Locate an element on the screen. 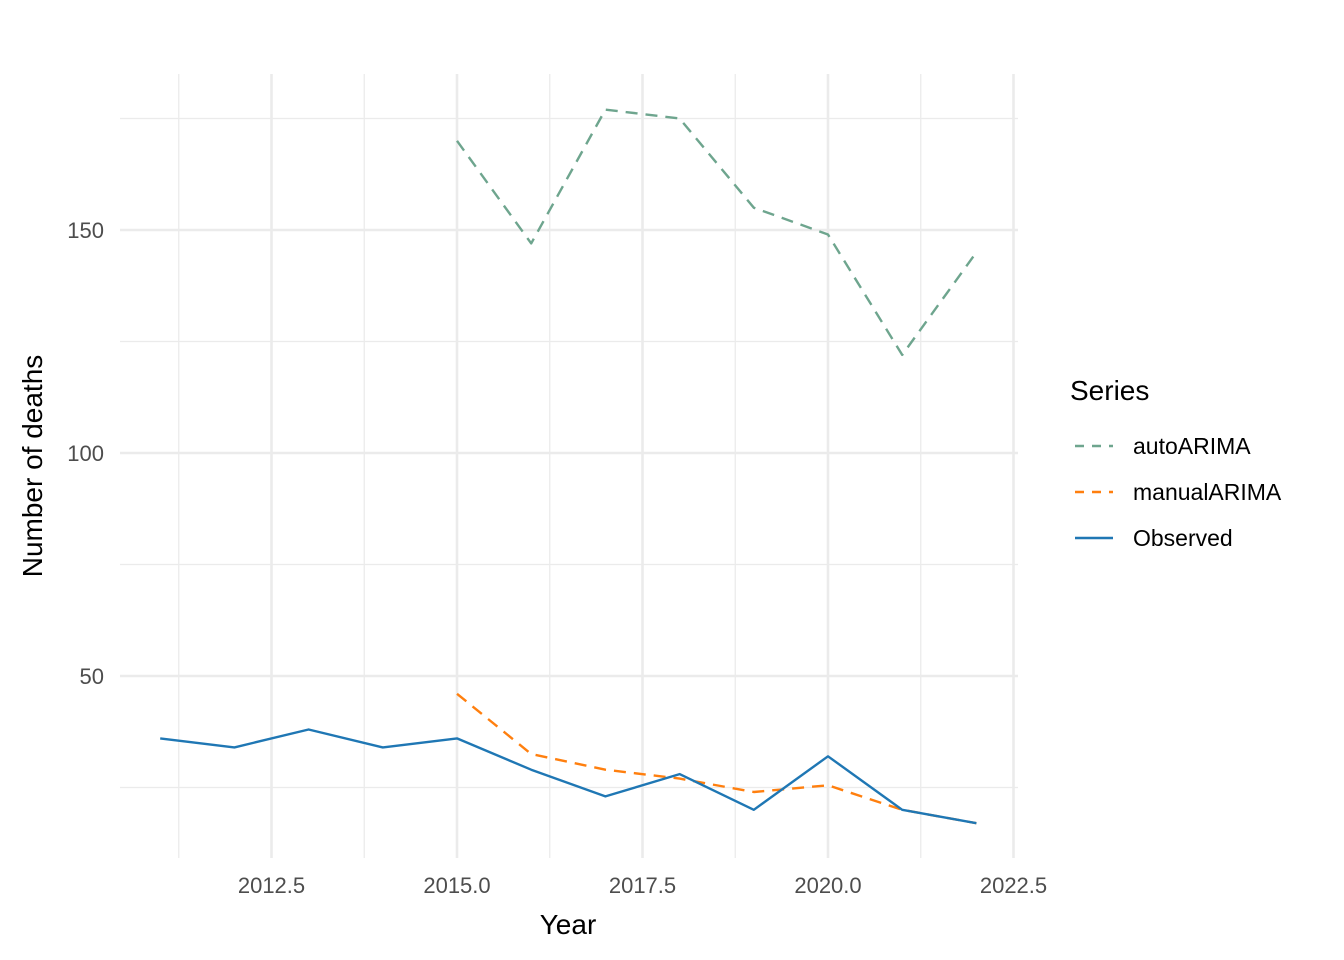  y-axis-title: Number of deaths is located at coordinates (32, 466).